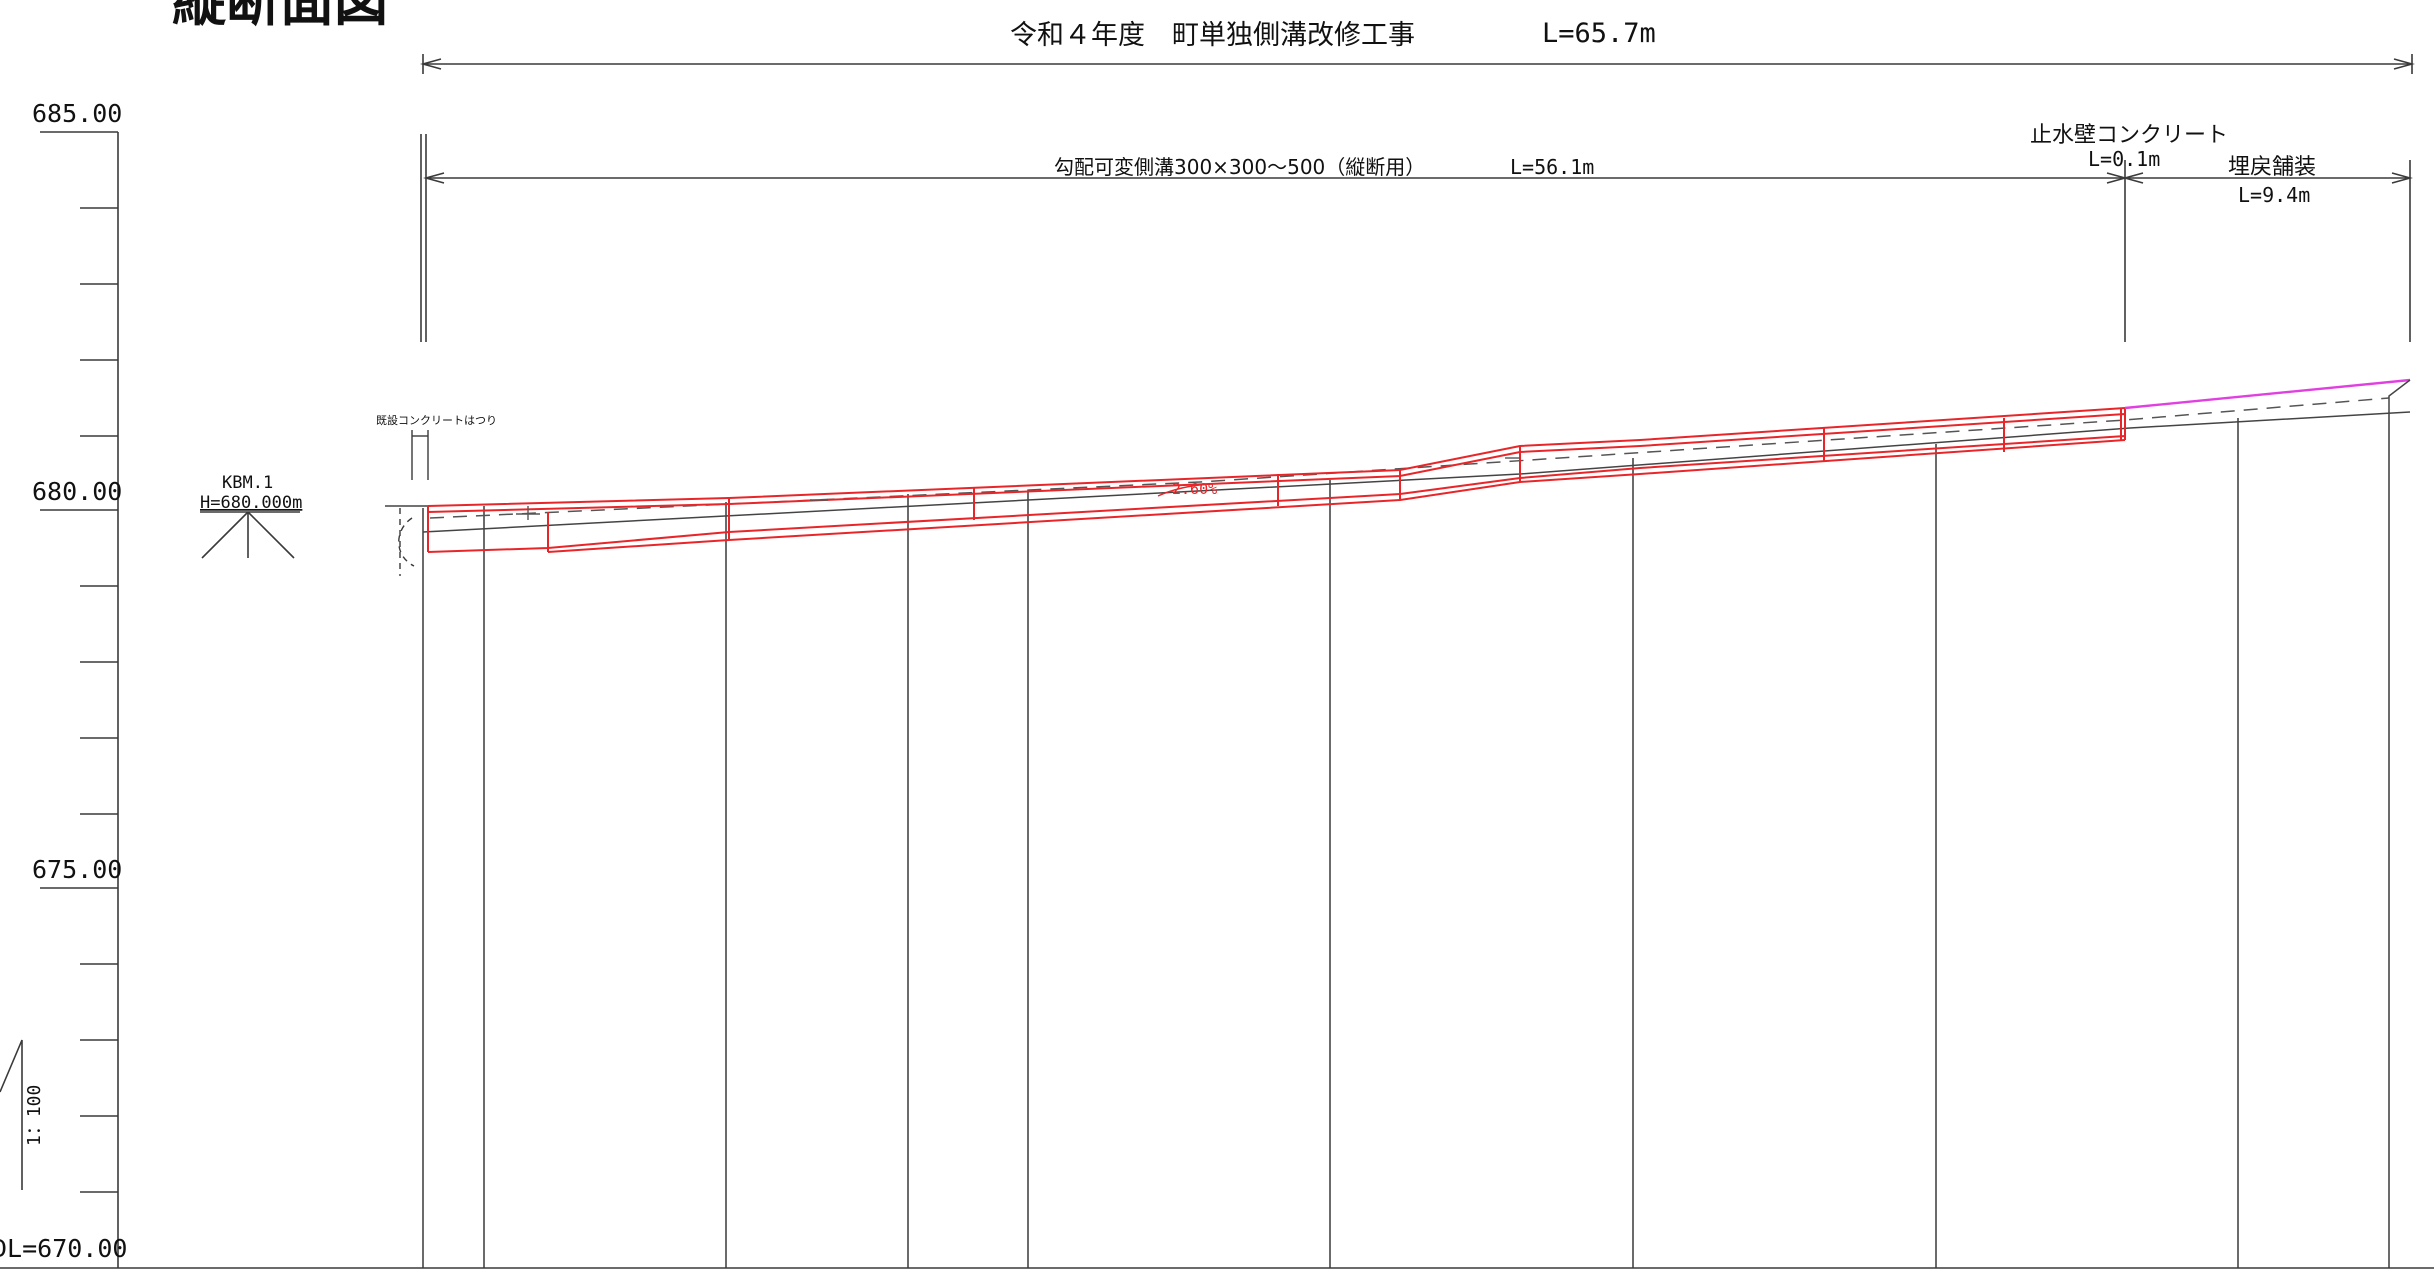 The width and height of the screenshot is (2434, 1274). What do you see at coordinates (251, 503) in the screenshot?
I see `benchmark-height: H=680.000m` at bounding box center [251, 503].